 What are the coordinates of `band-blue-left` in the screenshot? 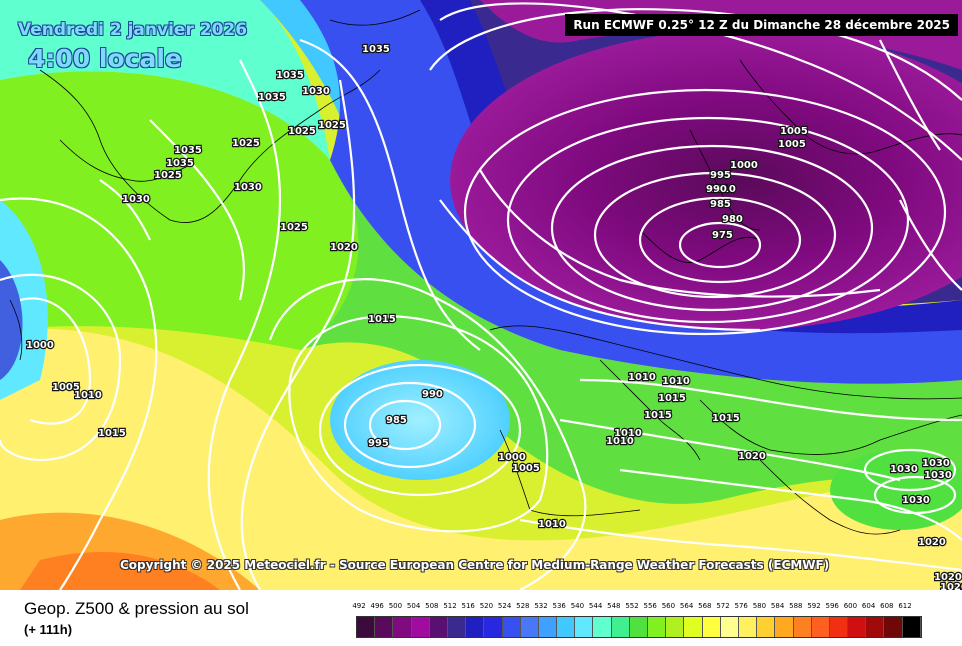 It's located at (11, 320).